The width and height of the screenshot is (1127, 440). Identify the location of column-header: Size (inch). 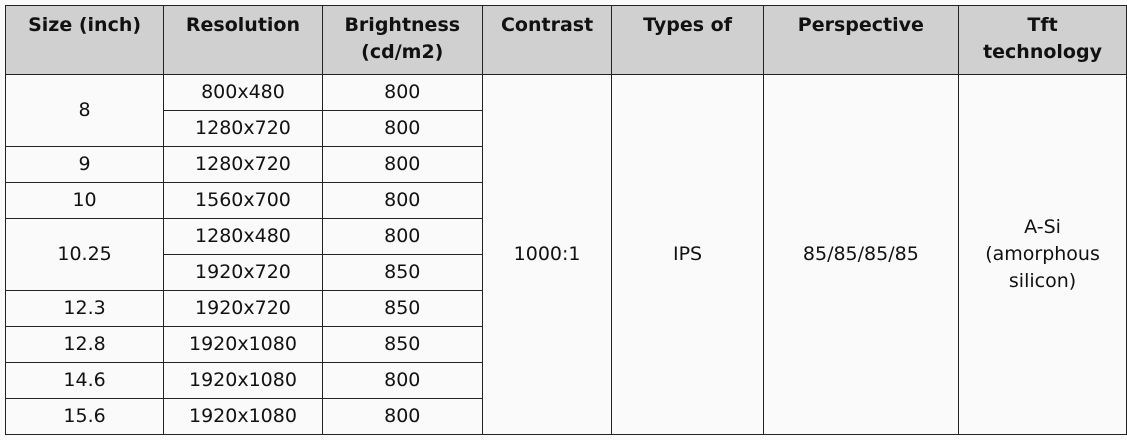
(84, 40).